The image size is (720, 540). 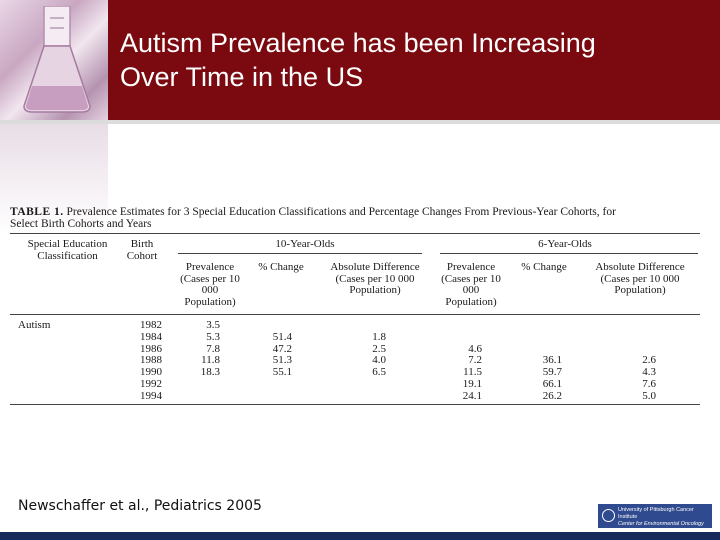 What do you see at coordinates (242, 77) in the screenshot?
I see `slide-title-line2: Over Time in the US` at bounding box center [242, 77].